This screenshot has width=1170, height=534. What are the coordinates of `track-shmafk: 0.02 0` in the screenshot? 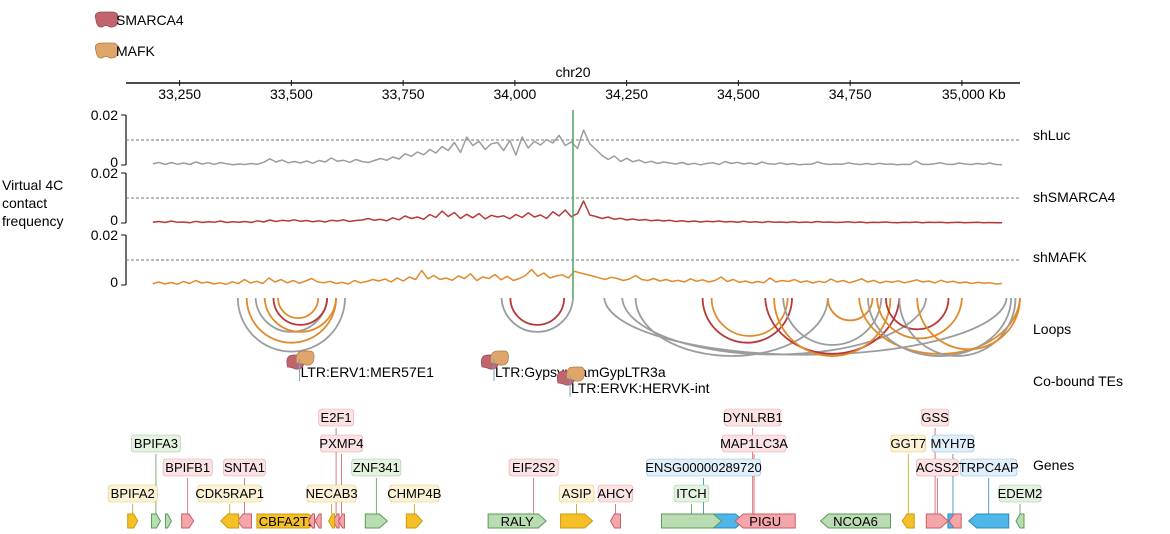 It's located at (555, 258).